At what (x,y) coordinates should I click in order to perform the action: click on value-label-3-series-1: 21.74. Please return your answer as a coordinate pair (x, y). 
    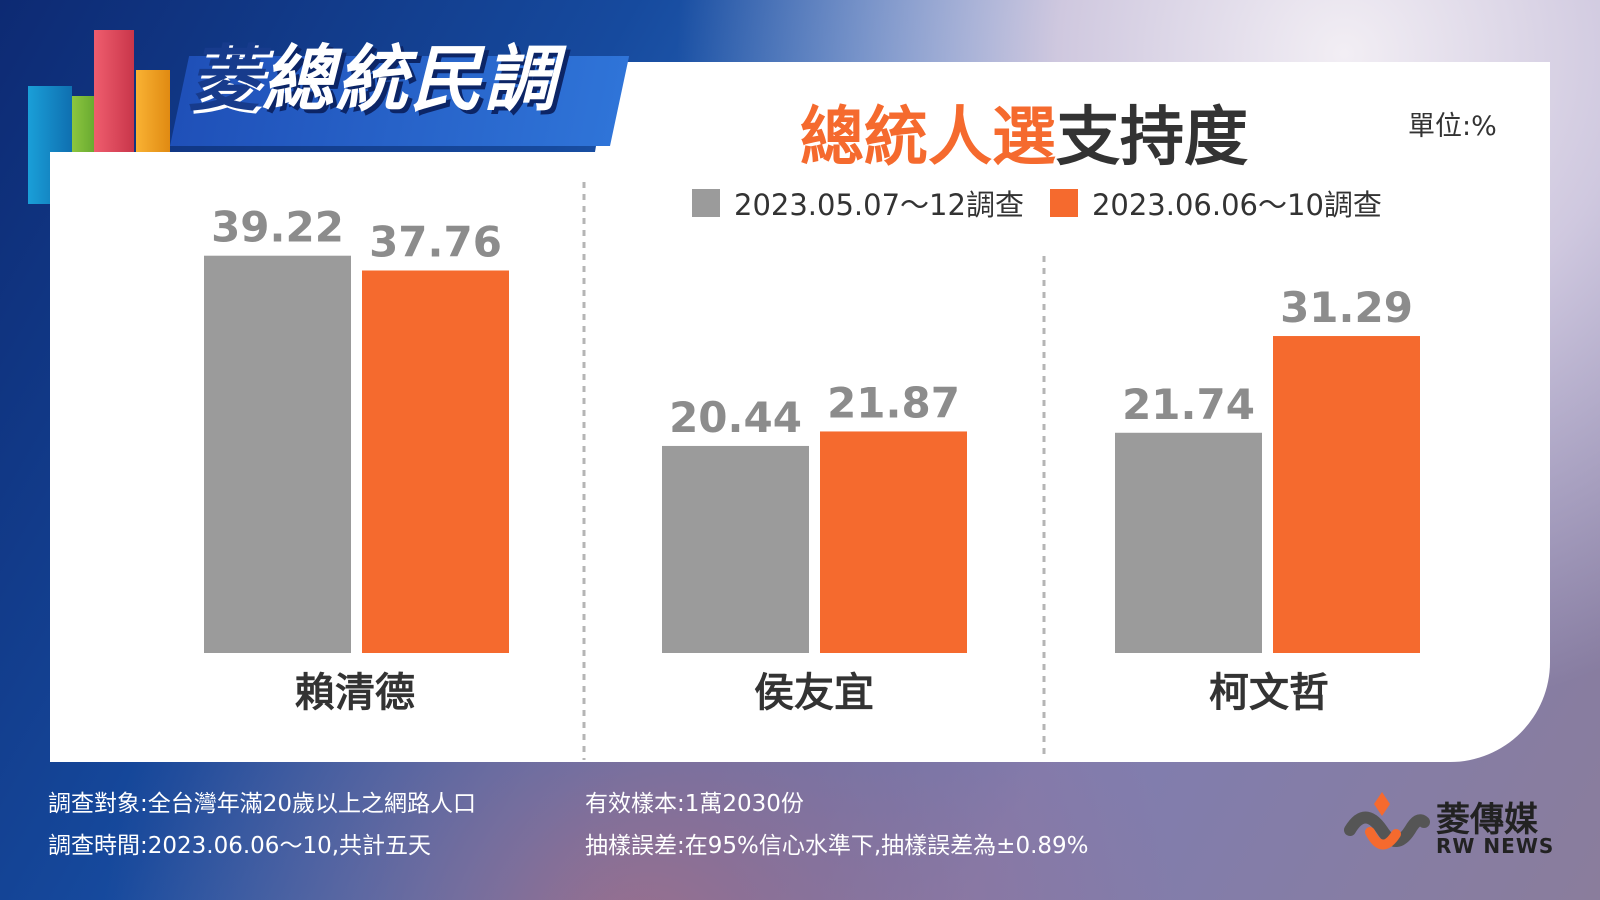
    Looking at the image, I should click on (1188, 404).